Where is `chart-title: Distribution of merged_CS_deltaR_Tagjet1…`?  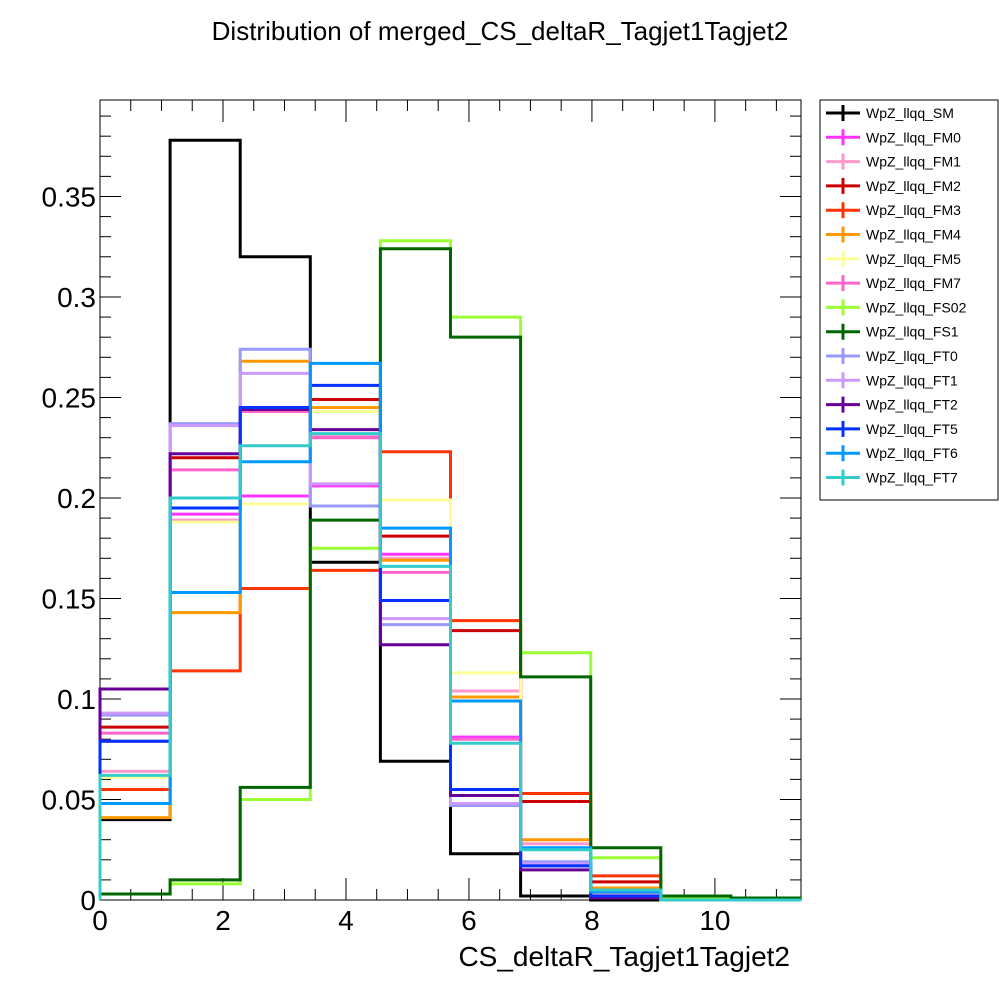 chart-title: Distribution of merged_CS_deltaR_Tagjet1… is located at coordinates (500, 31).